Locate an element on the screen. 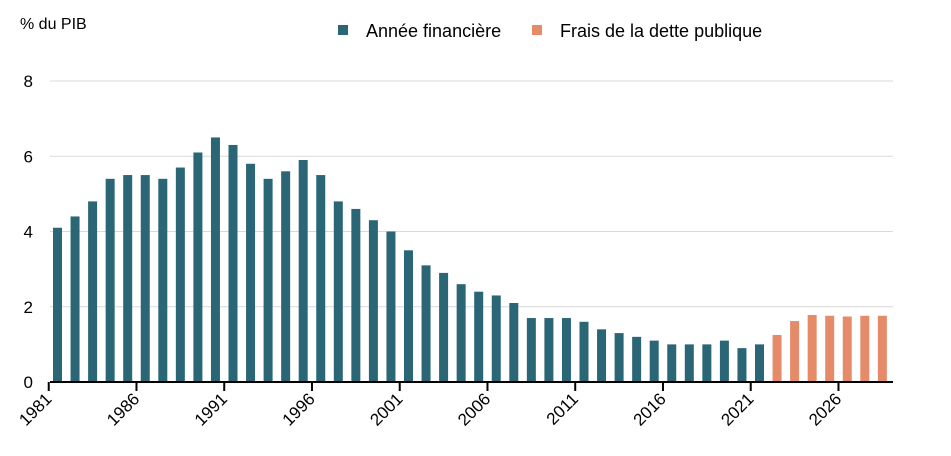  bar-historical-2003 is located at coordinates (444, 327).